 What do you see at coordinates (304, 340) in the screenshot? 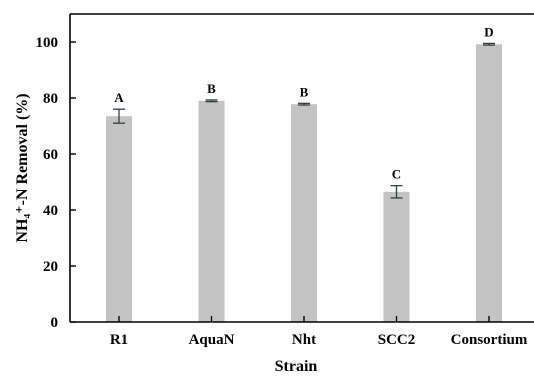
I see `x-tick-label: Nht` at bounding box center [304, 340].